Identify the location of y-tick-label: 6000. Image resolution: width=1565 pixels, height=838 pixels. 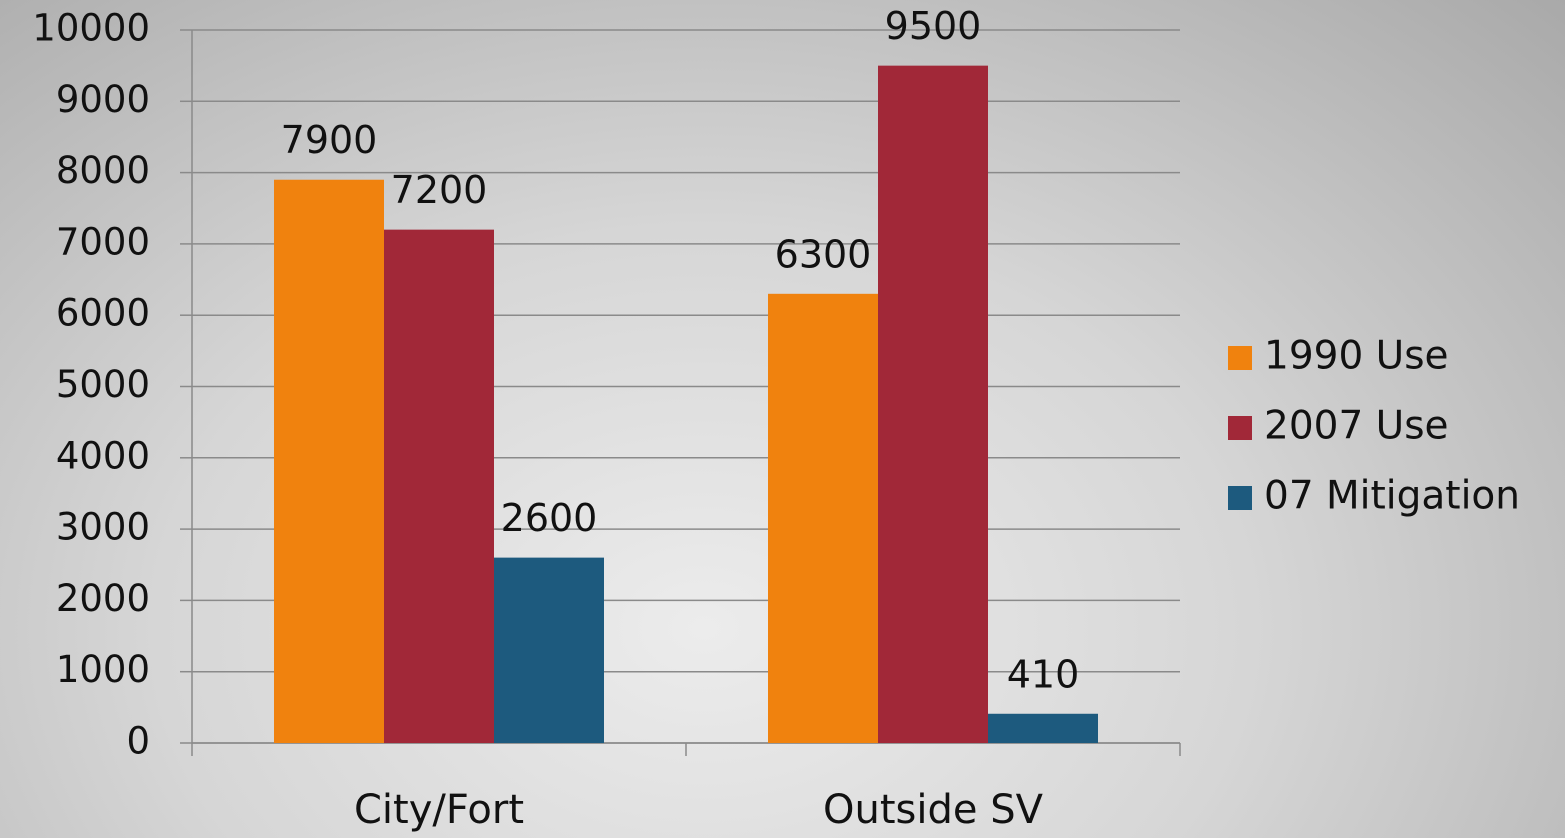
(103, 313).